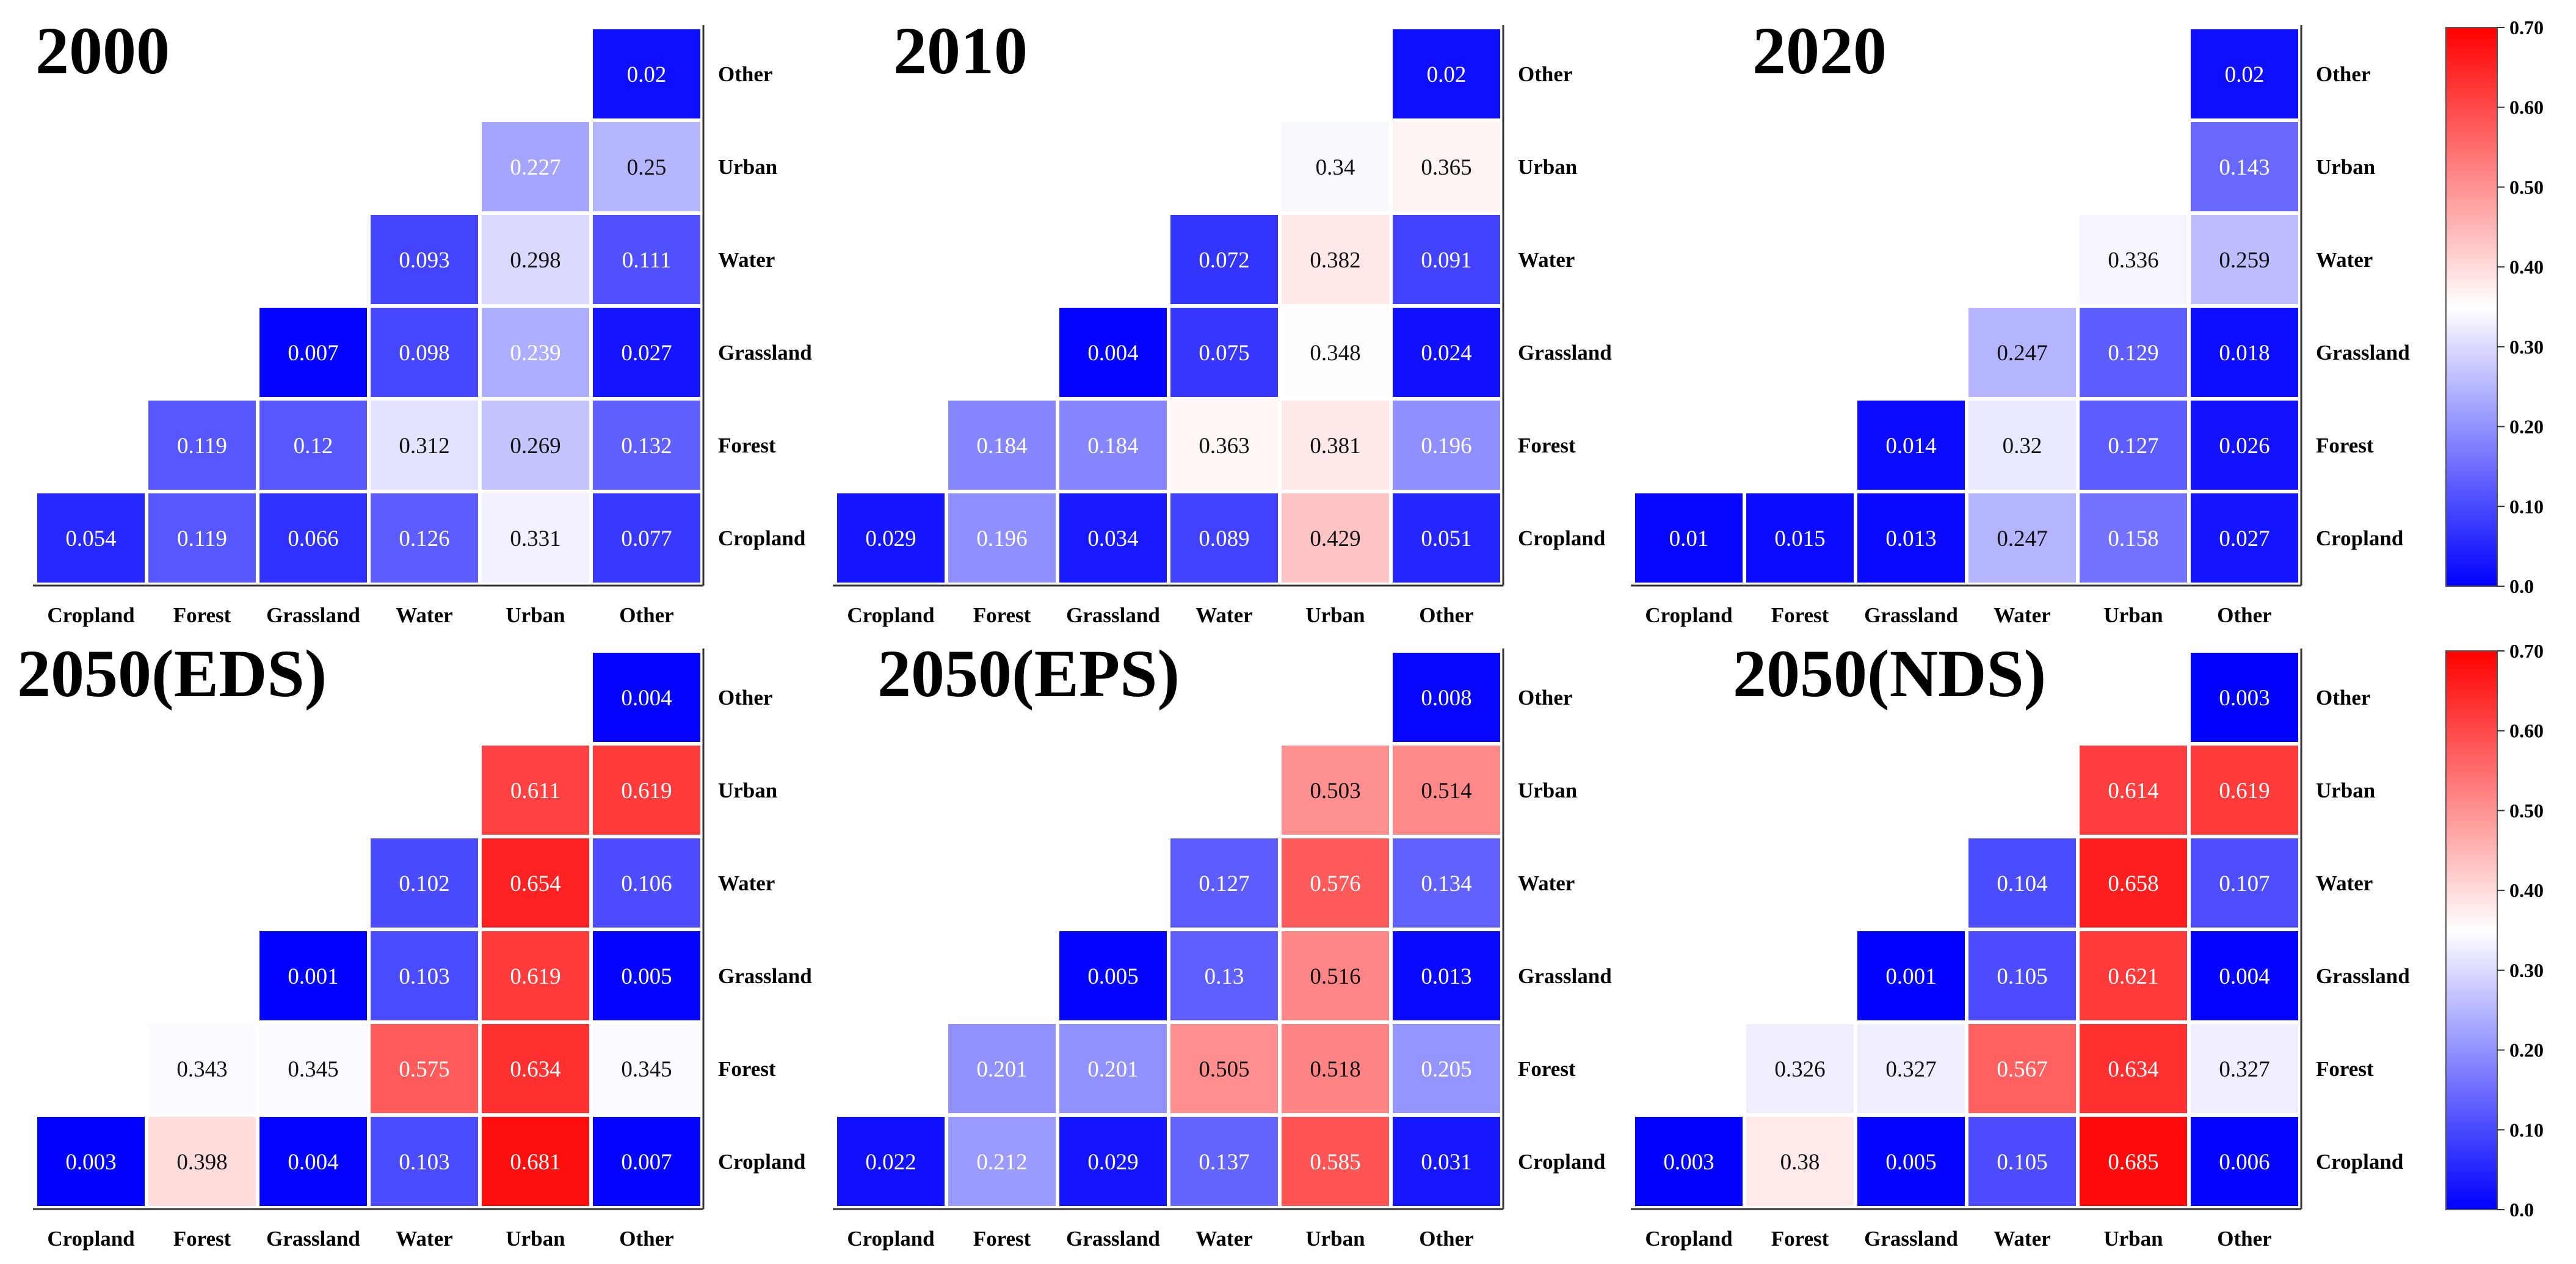  What do you see at coordinates (2363, 353) in the screenshot?
I see `y-tick-label: Grassland` at bounding box center [2363, 353].